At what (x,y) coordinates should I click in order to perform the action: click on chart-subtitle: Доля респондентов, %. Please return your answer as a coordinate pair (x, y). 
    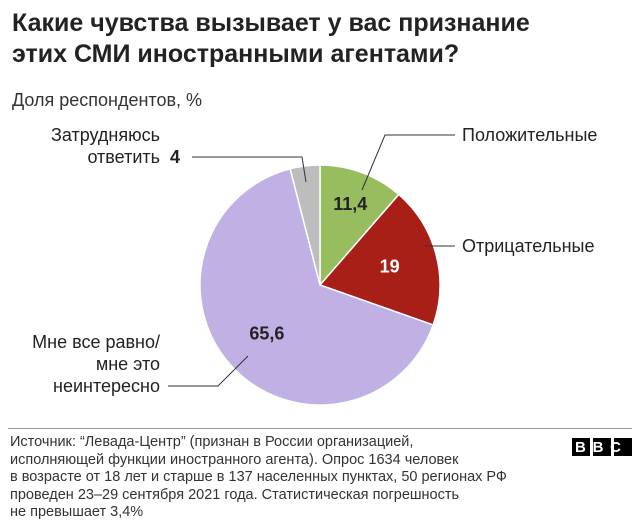
    Looking at the image, I should click on (107, 100).